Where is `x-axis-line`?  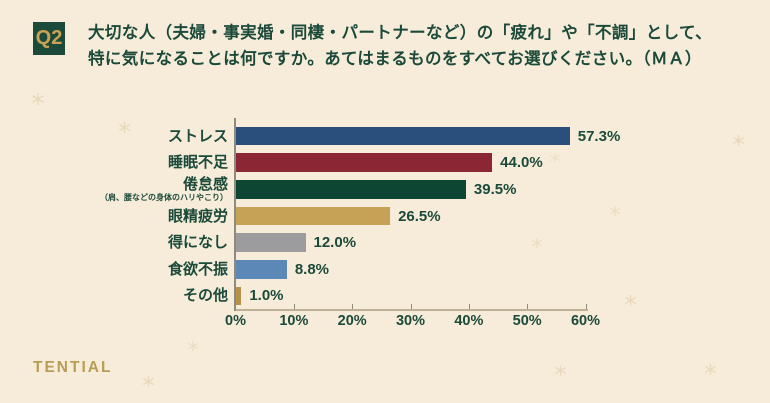
x-axis-line is located at coordinates (411, 310).